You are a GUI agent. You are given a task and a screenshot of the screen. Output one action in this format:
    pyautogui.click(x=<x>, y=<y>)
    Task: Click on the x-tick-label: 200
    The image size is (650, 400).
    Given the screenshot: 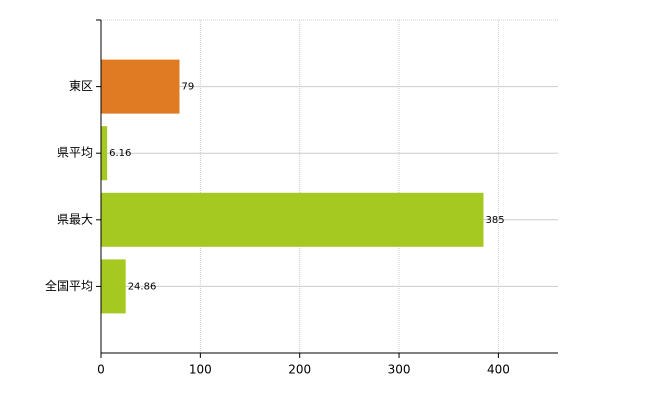 What is the action you would take?
    pyautogui.click(x=299, y=370)
    